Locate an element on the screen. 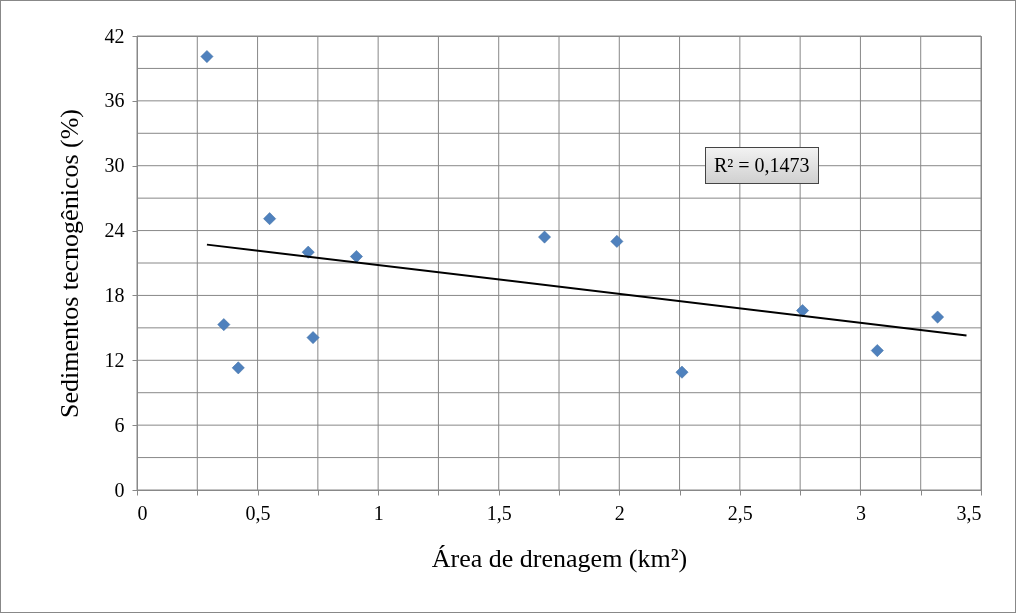  y-tick-label: 42 is located at coordinates (114, 35).